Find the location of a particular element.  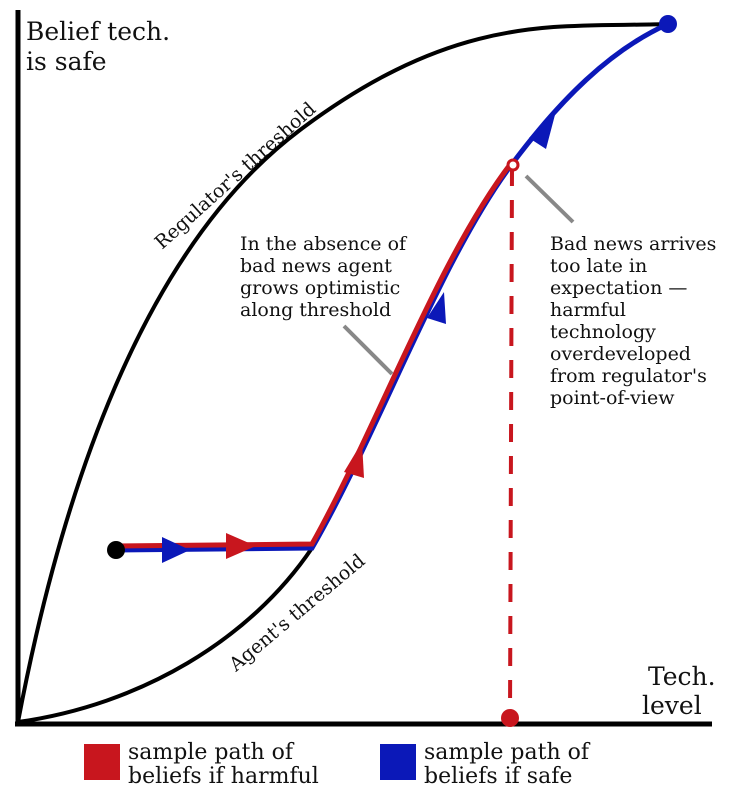

x-axis-label: Tech. level is located at coordinates (683, 691).